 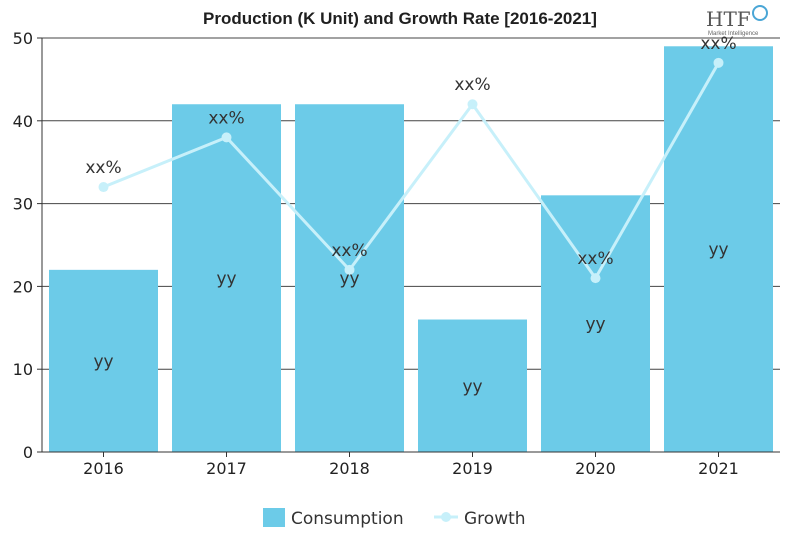 I want to click on growth-point-2018, so click(x=349, y=269).